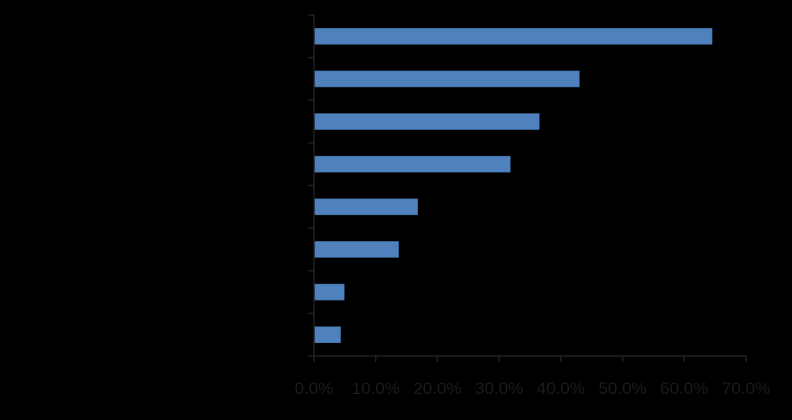 The image size is (792, 420). What do you see at coordinates (532, 388) in the screenshot?
I see `x-tick-labels: 0.0% 10.0% 20.0% 30.0% 40.0% 50.0% 60.0% 70.0%` at bounding box center [532, 388].